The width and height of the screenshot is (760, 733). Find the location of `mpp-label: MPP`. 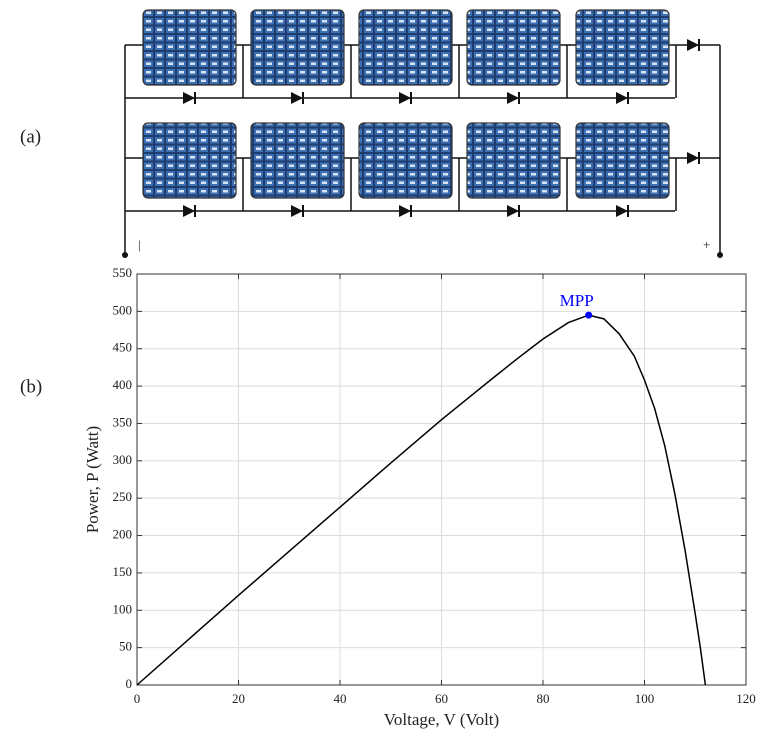

mpp-label: MPP is located at coordinates (577, 300).